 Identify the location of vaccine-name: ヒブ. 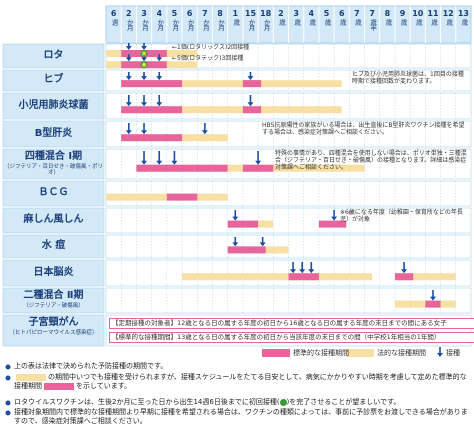
(53, 79).